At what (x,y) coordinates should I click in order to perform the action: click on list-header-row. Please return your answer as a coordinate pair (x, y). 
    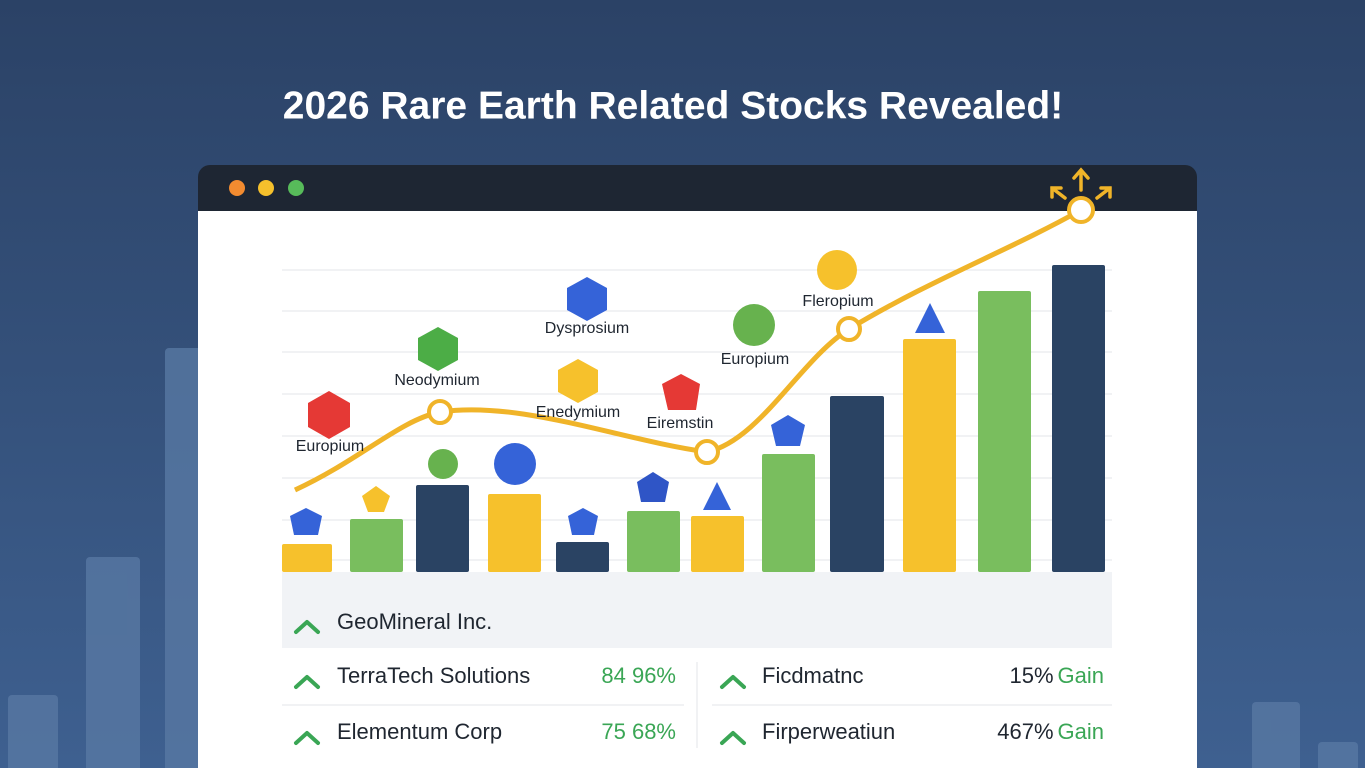
    Looking at the image, I should click on (697, 610).